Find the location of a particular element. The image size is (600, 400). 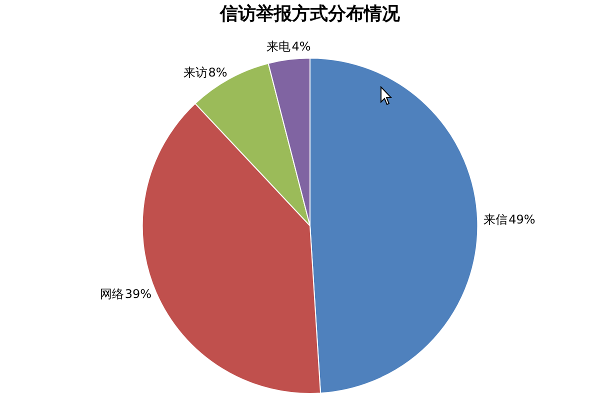

slice-label: 来信 is located at coordinates (496, 219).